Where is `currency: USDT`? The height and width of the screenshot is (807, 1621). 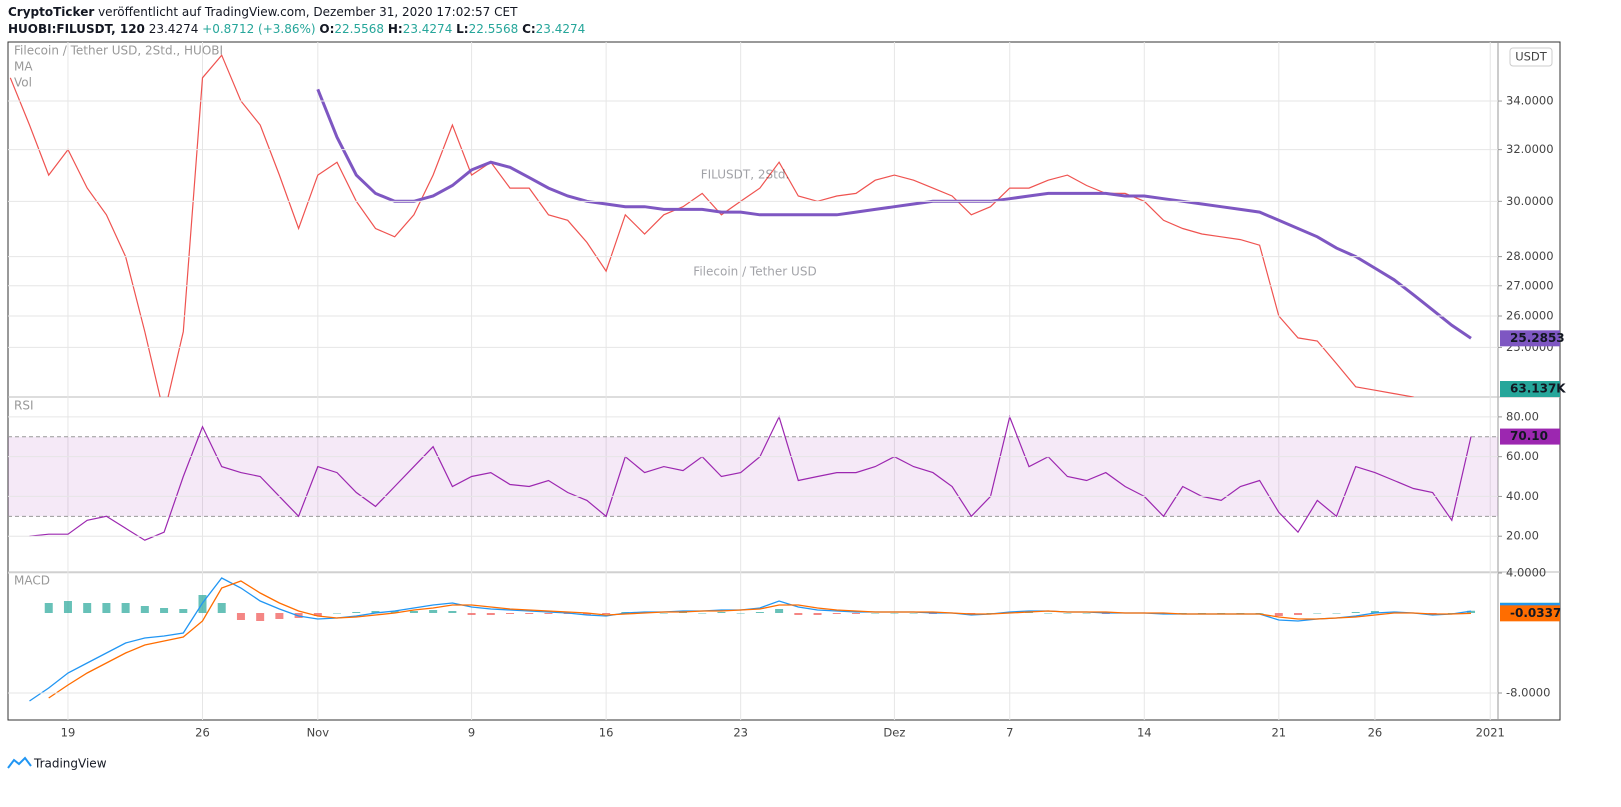 currency: USDT is located at coordinates (1531, 57).